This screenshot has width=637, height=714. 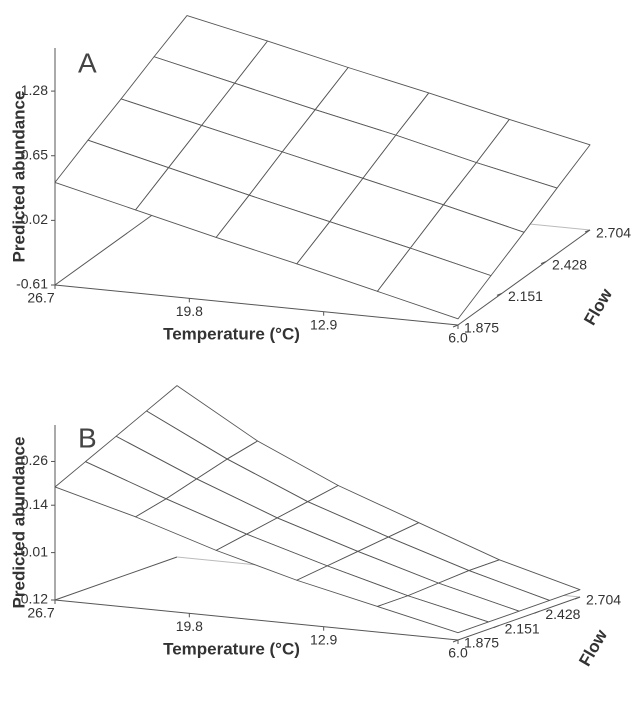 What do you see at coordinates (34, 460) in the screenshot?
I see `z-tick-label: 0.26` at bounding box center [34, 460].